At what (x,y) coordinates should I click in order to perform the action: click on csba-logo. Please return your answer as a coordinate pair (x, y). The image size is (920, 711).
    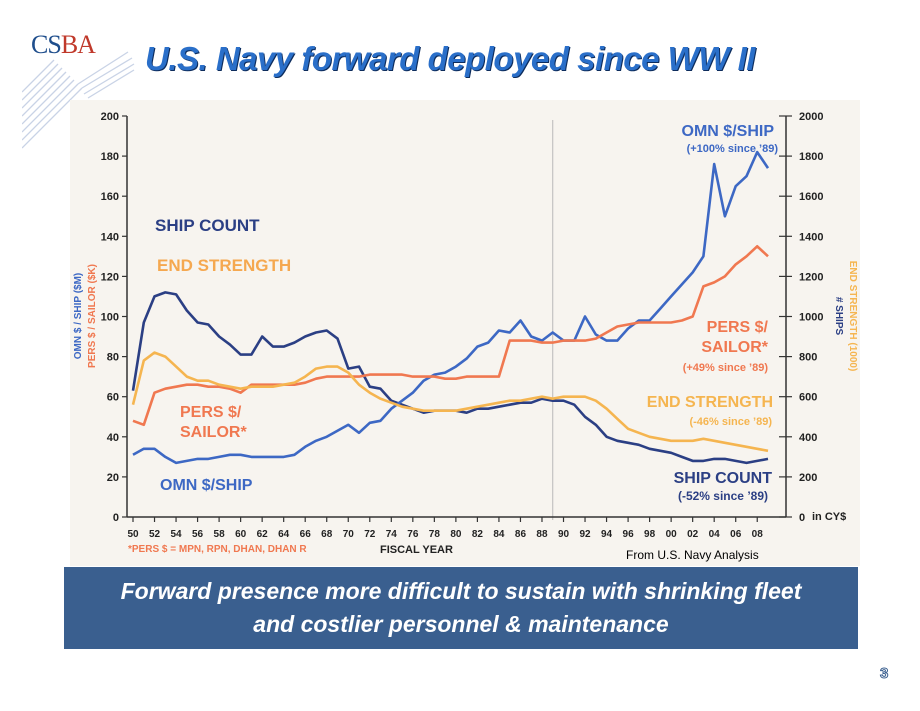
    Looking at the image, I should click on (81, 103).